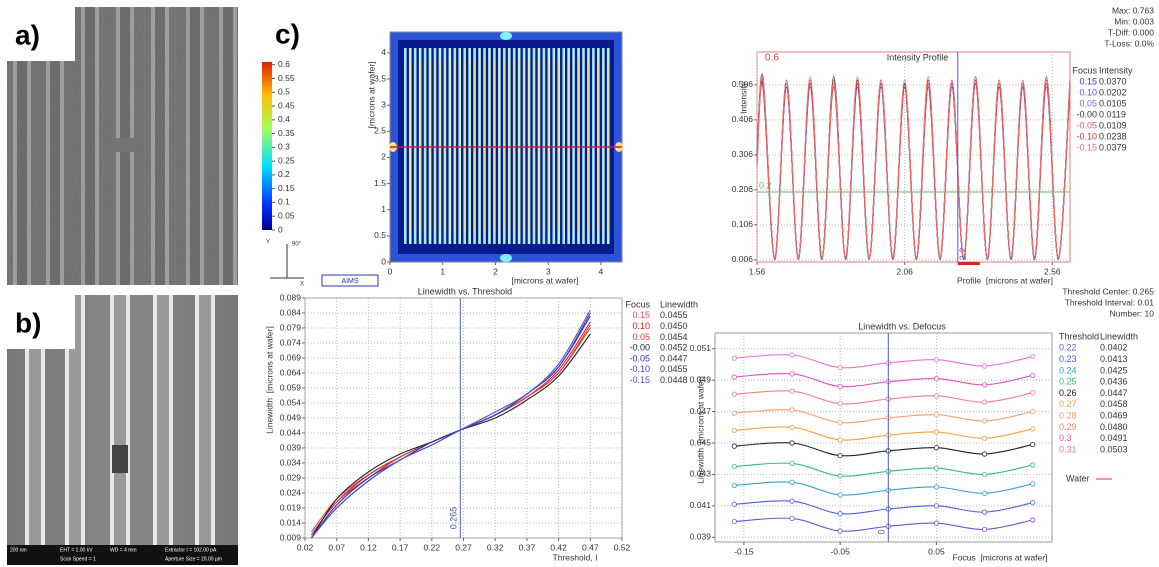 The height and width of the screenshot is (567, 1159). What do you see at coordinates (297, 245) in the screenshot?
I see `icon-label: 90°` at bounding box center [297, 245].